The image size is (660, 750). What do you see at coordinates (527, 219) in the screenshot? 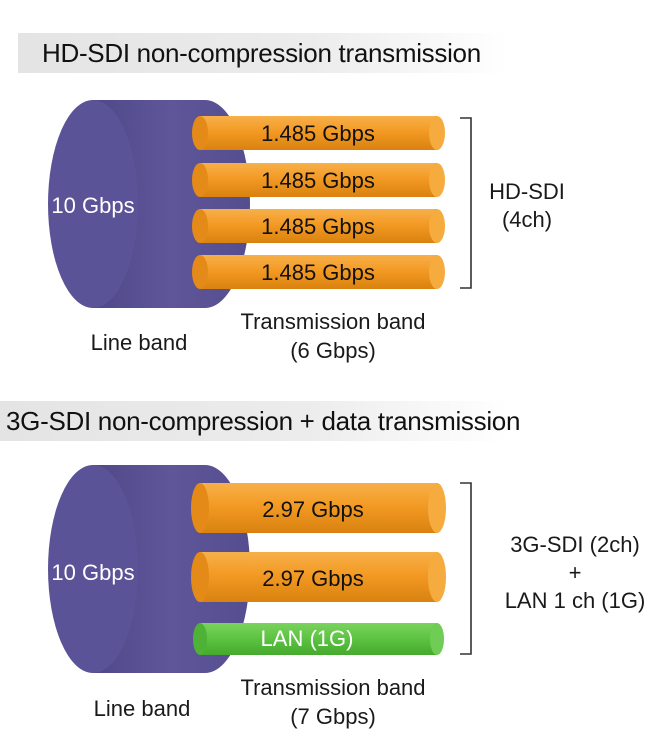
I see `channel-group-line: (4ch)` at bounding box center [527, 219].